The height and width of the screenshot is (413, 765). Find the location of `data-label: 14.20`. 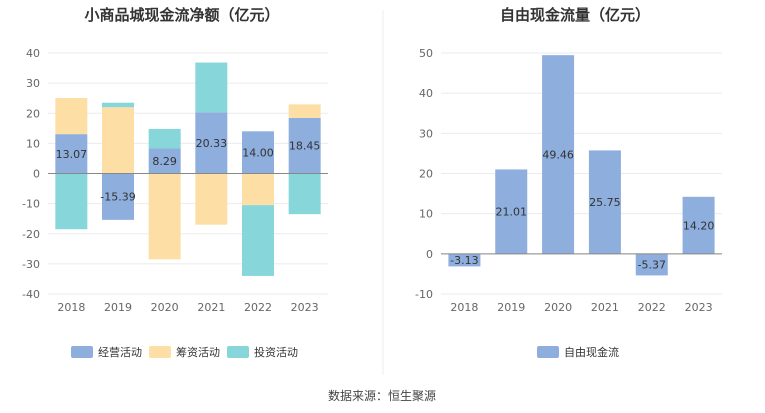

data-label: 14.20 is located at coordinates (699, 225).